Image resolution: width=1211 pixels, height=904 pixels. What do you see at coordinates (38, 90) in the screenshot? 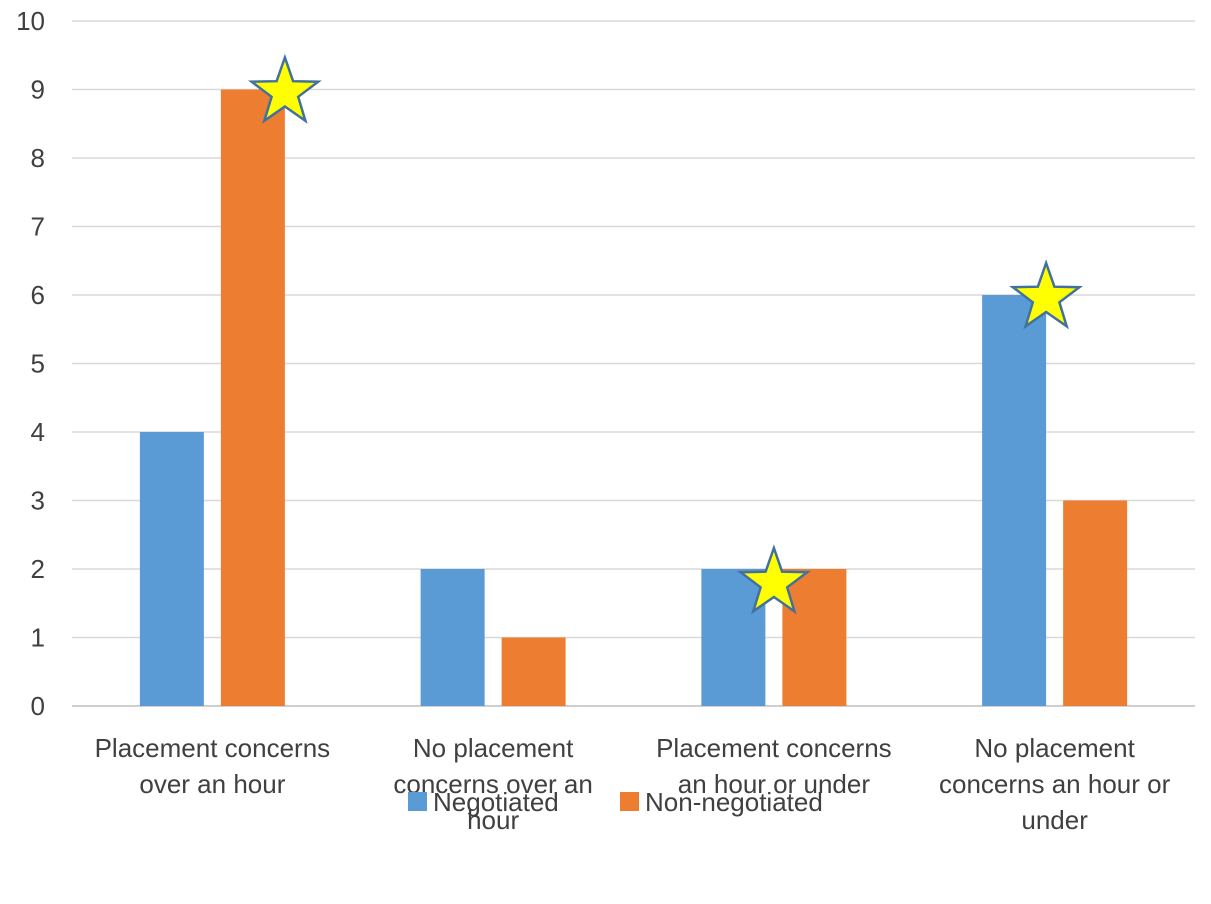
I see `y-tick-label: 9` at bounding box center [38, 90].